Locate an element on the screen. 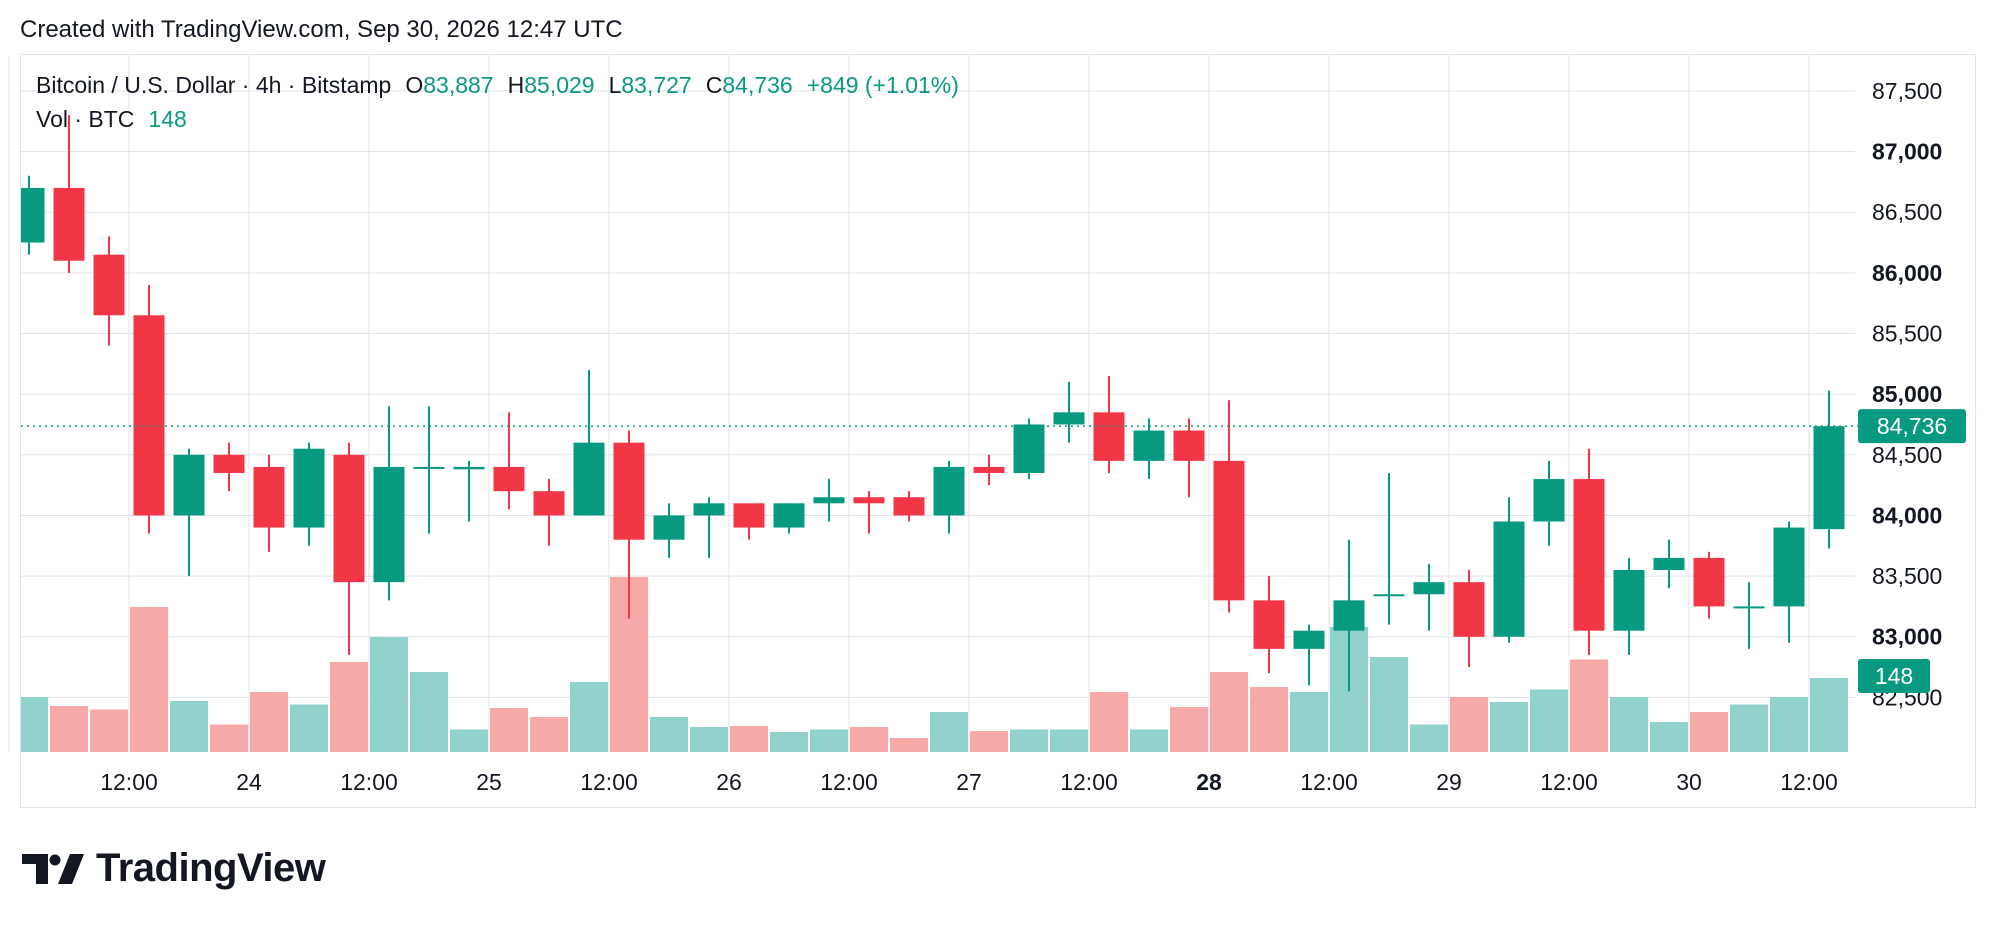 Image resolution: width=1996 pixels, height=928 pixels. x-tick-label: 26 is located at coordinates (729, 782).